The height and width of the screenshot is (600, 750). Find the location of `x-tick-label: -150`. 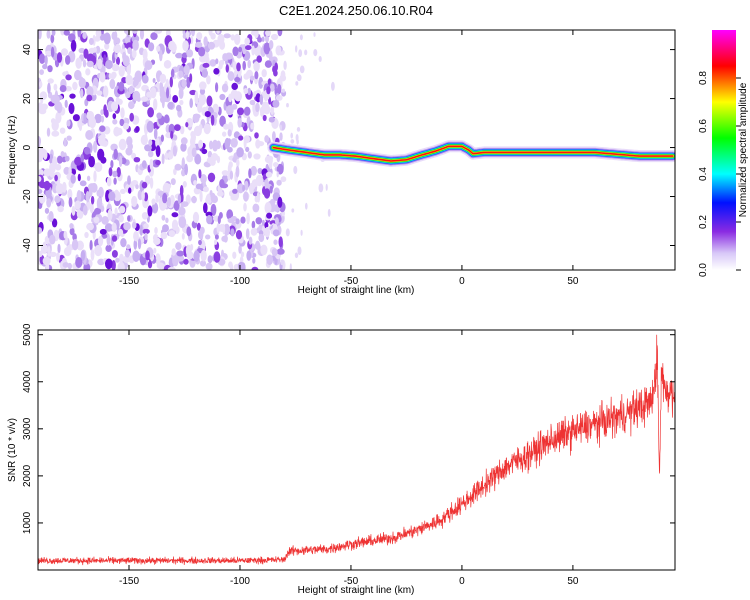

x-tick-label: -150 is located at coordinates (129, 281).